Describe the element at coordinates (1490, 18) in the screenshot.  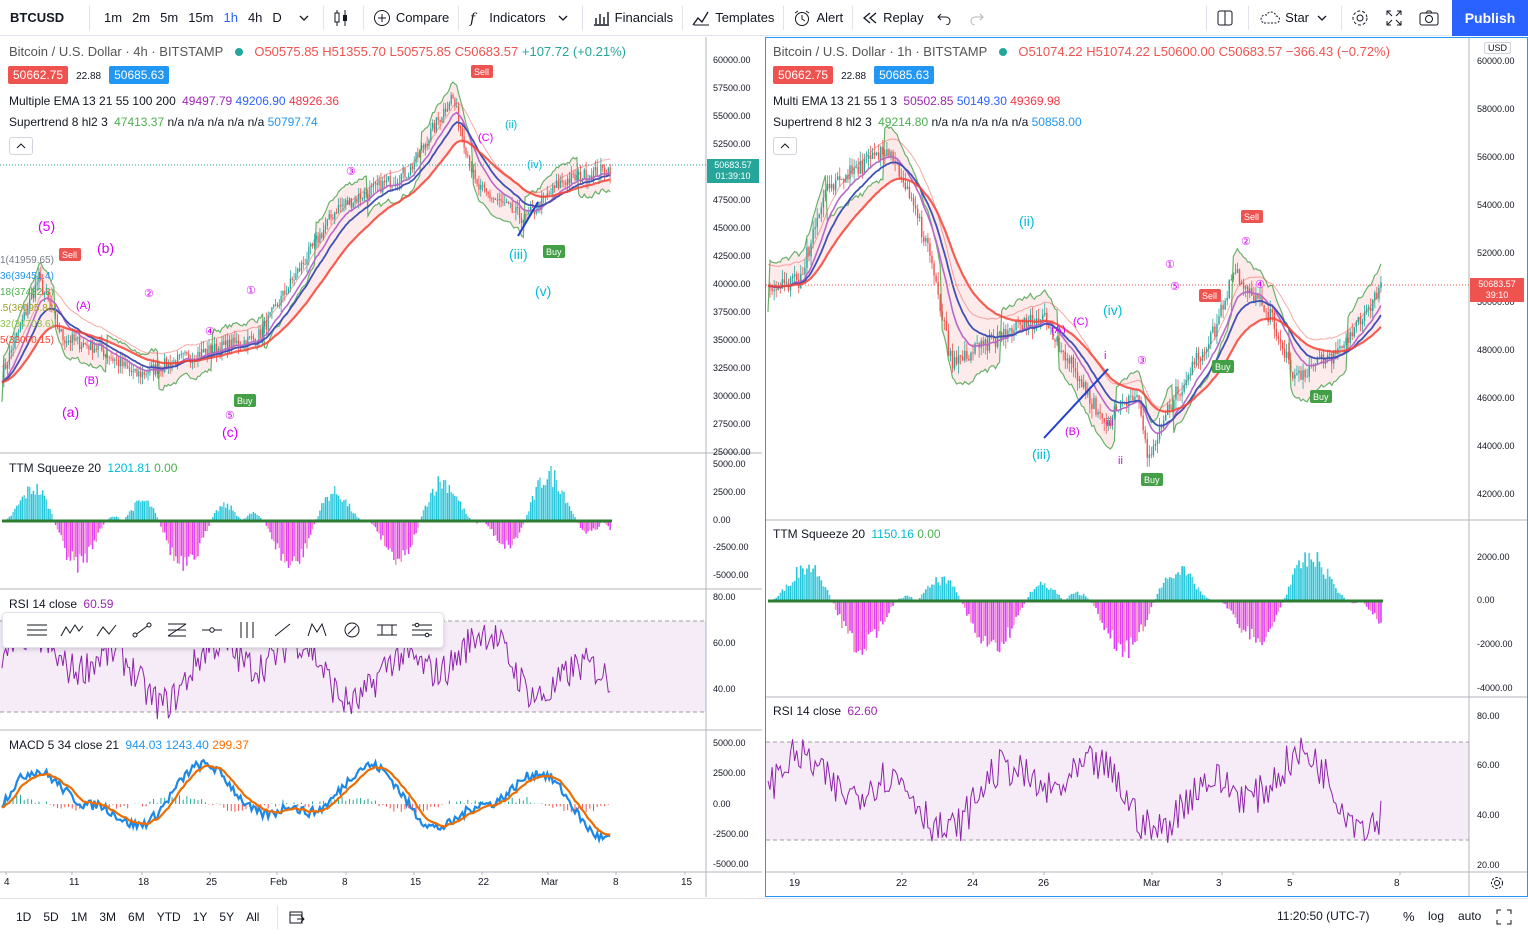
I see `publish-button: Publish` at that location.